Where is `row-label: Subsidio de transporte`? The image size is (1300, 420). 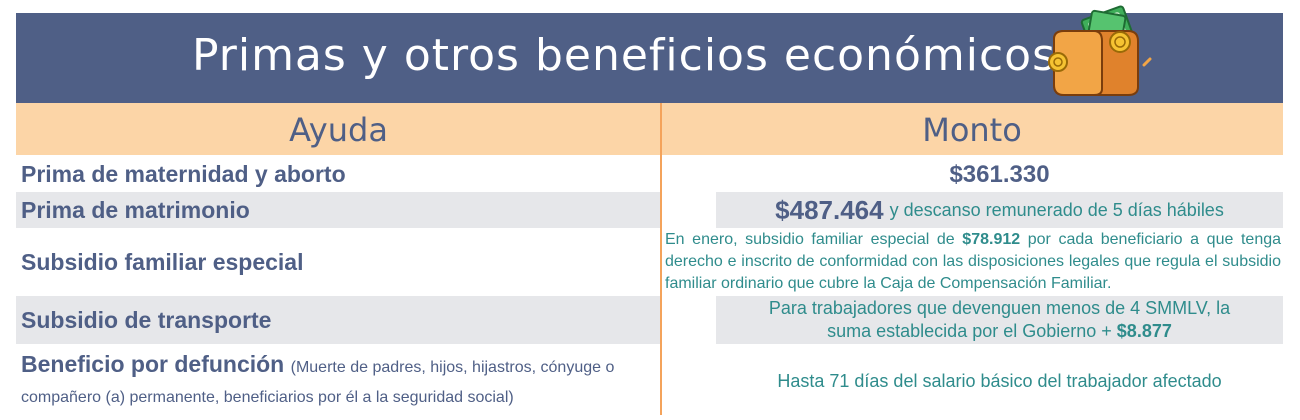
row-label: Subsidio de transporte is located at coordinates (338, 320).